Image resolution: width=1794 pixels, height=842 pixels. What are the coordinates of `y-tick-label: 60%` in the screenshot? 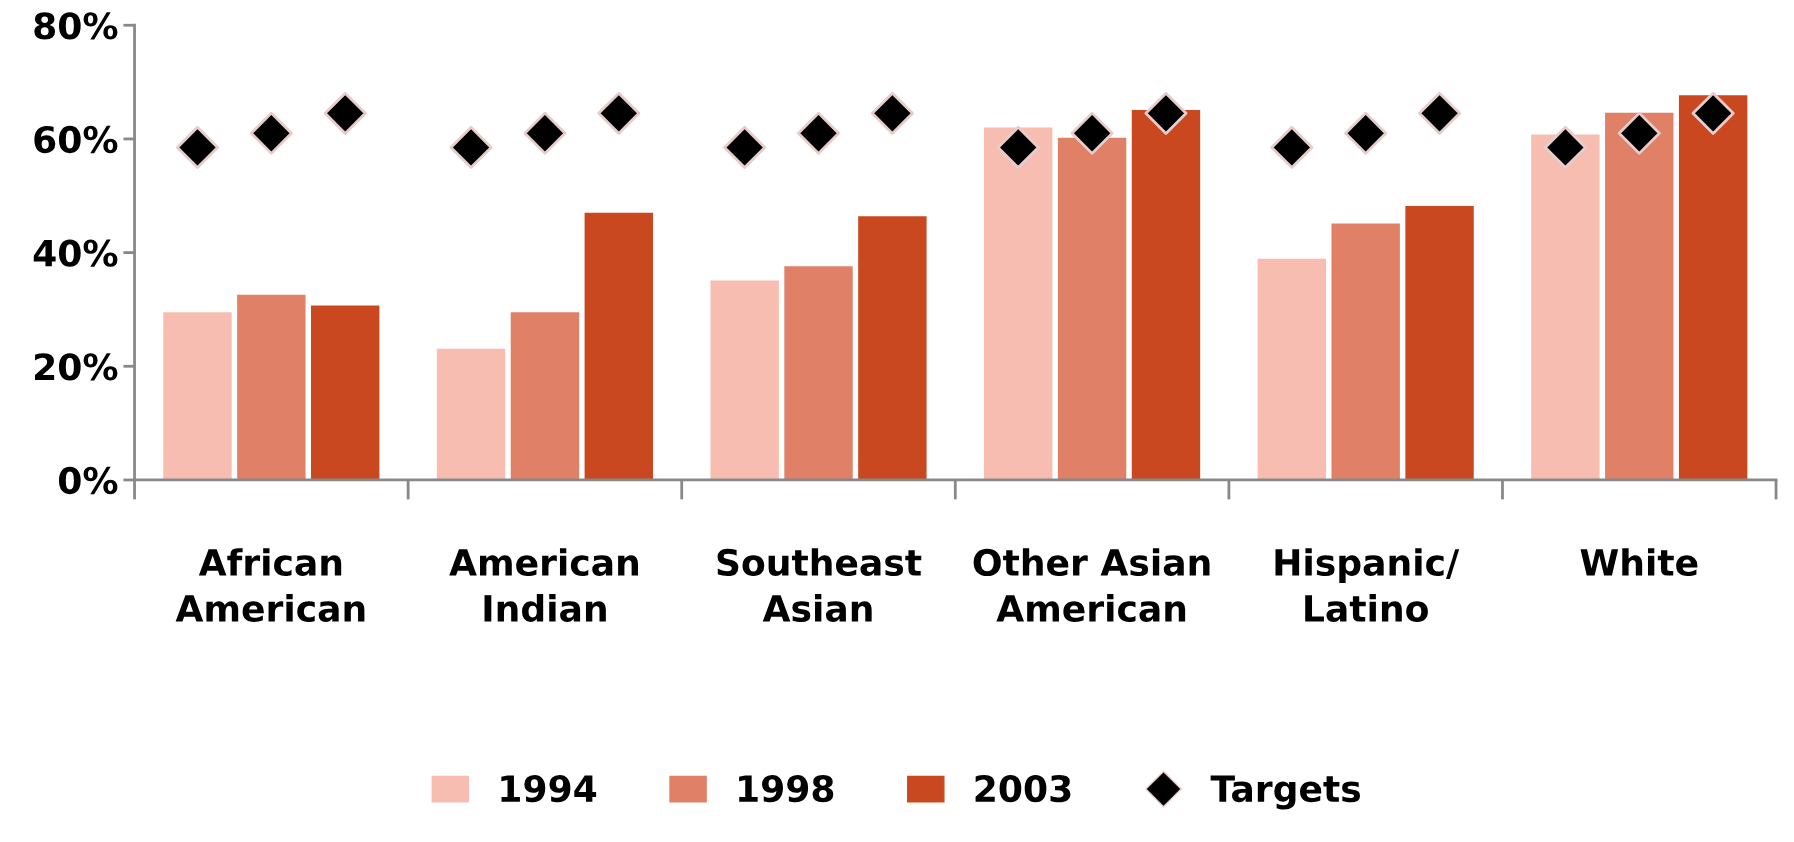 It's located at (76, 139).